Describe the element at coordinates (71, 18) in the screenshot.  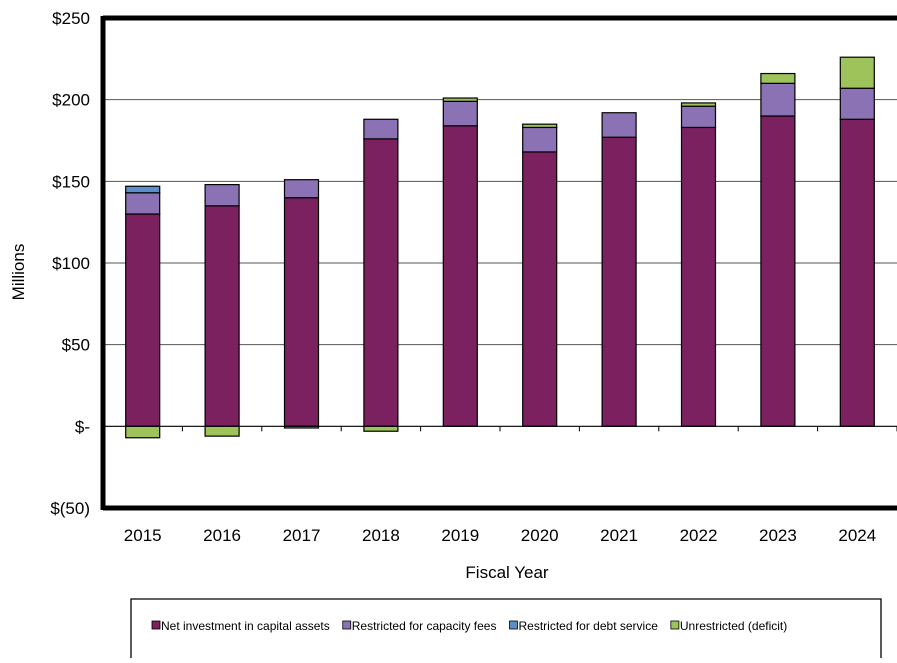
I see `y-tick-label: $250` at that location.